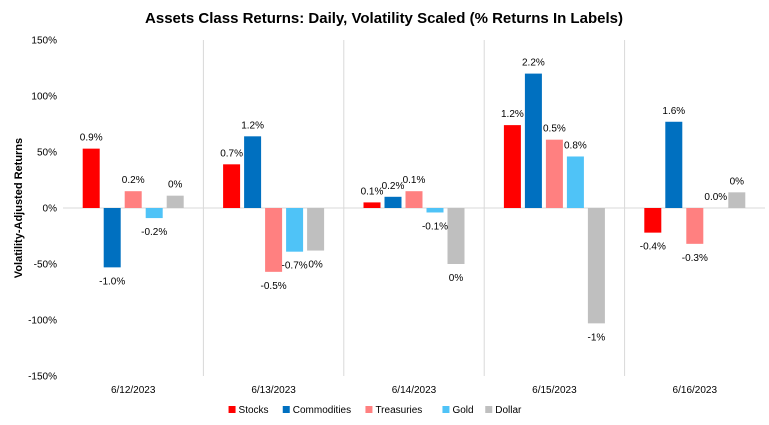 Image resolution: width=769 pixels, height=425 pixels. What do you see at coordinates (45, 265) in the screenshot?
I see `y-tick-label: -50%` at bounding box center [45, 265].